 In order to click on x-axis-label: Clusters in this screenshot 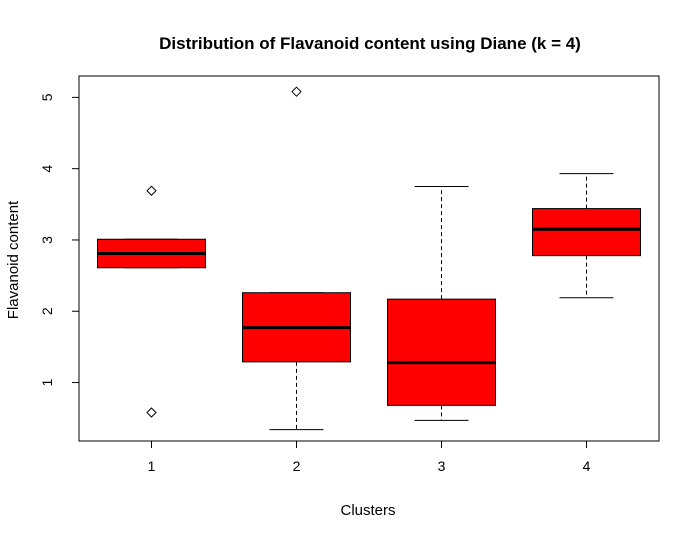, I will do `click(367, 510)`.